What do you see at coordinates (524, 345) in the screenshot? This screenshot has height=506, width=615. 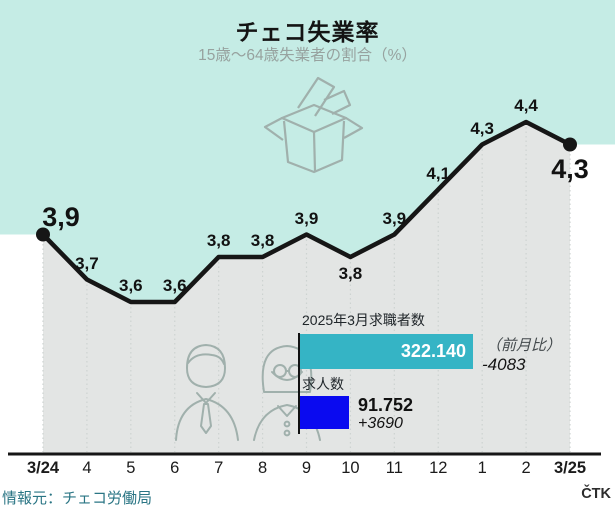 I see `month-over-month-caption: （前月比）` at bounding box center [524, 345].